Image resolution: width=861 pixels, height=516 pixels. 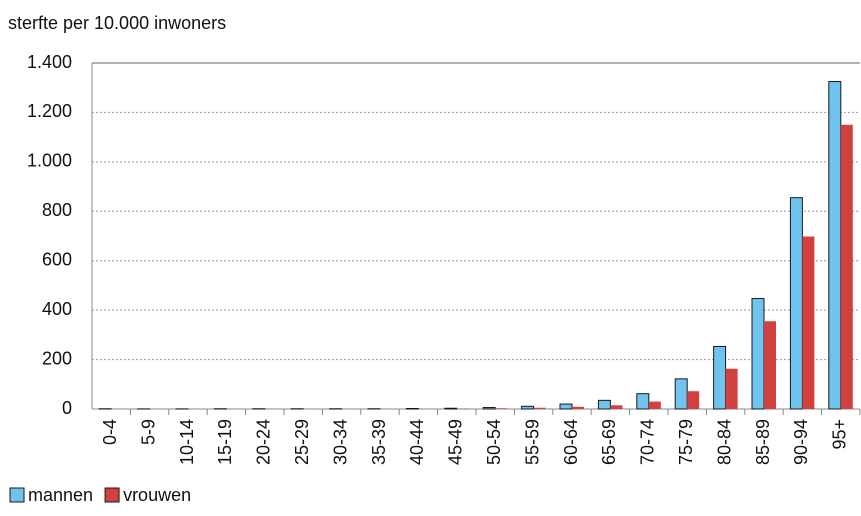 I want to click on y-tick-label: 600, so click(x=57, y=259).